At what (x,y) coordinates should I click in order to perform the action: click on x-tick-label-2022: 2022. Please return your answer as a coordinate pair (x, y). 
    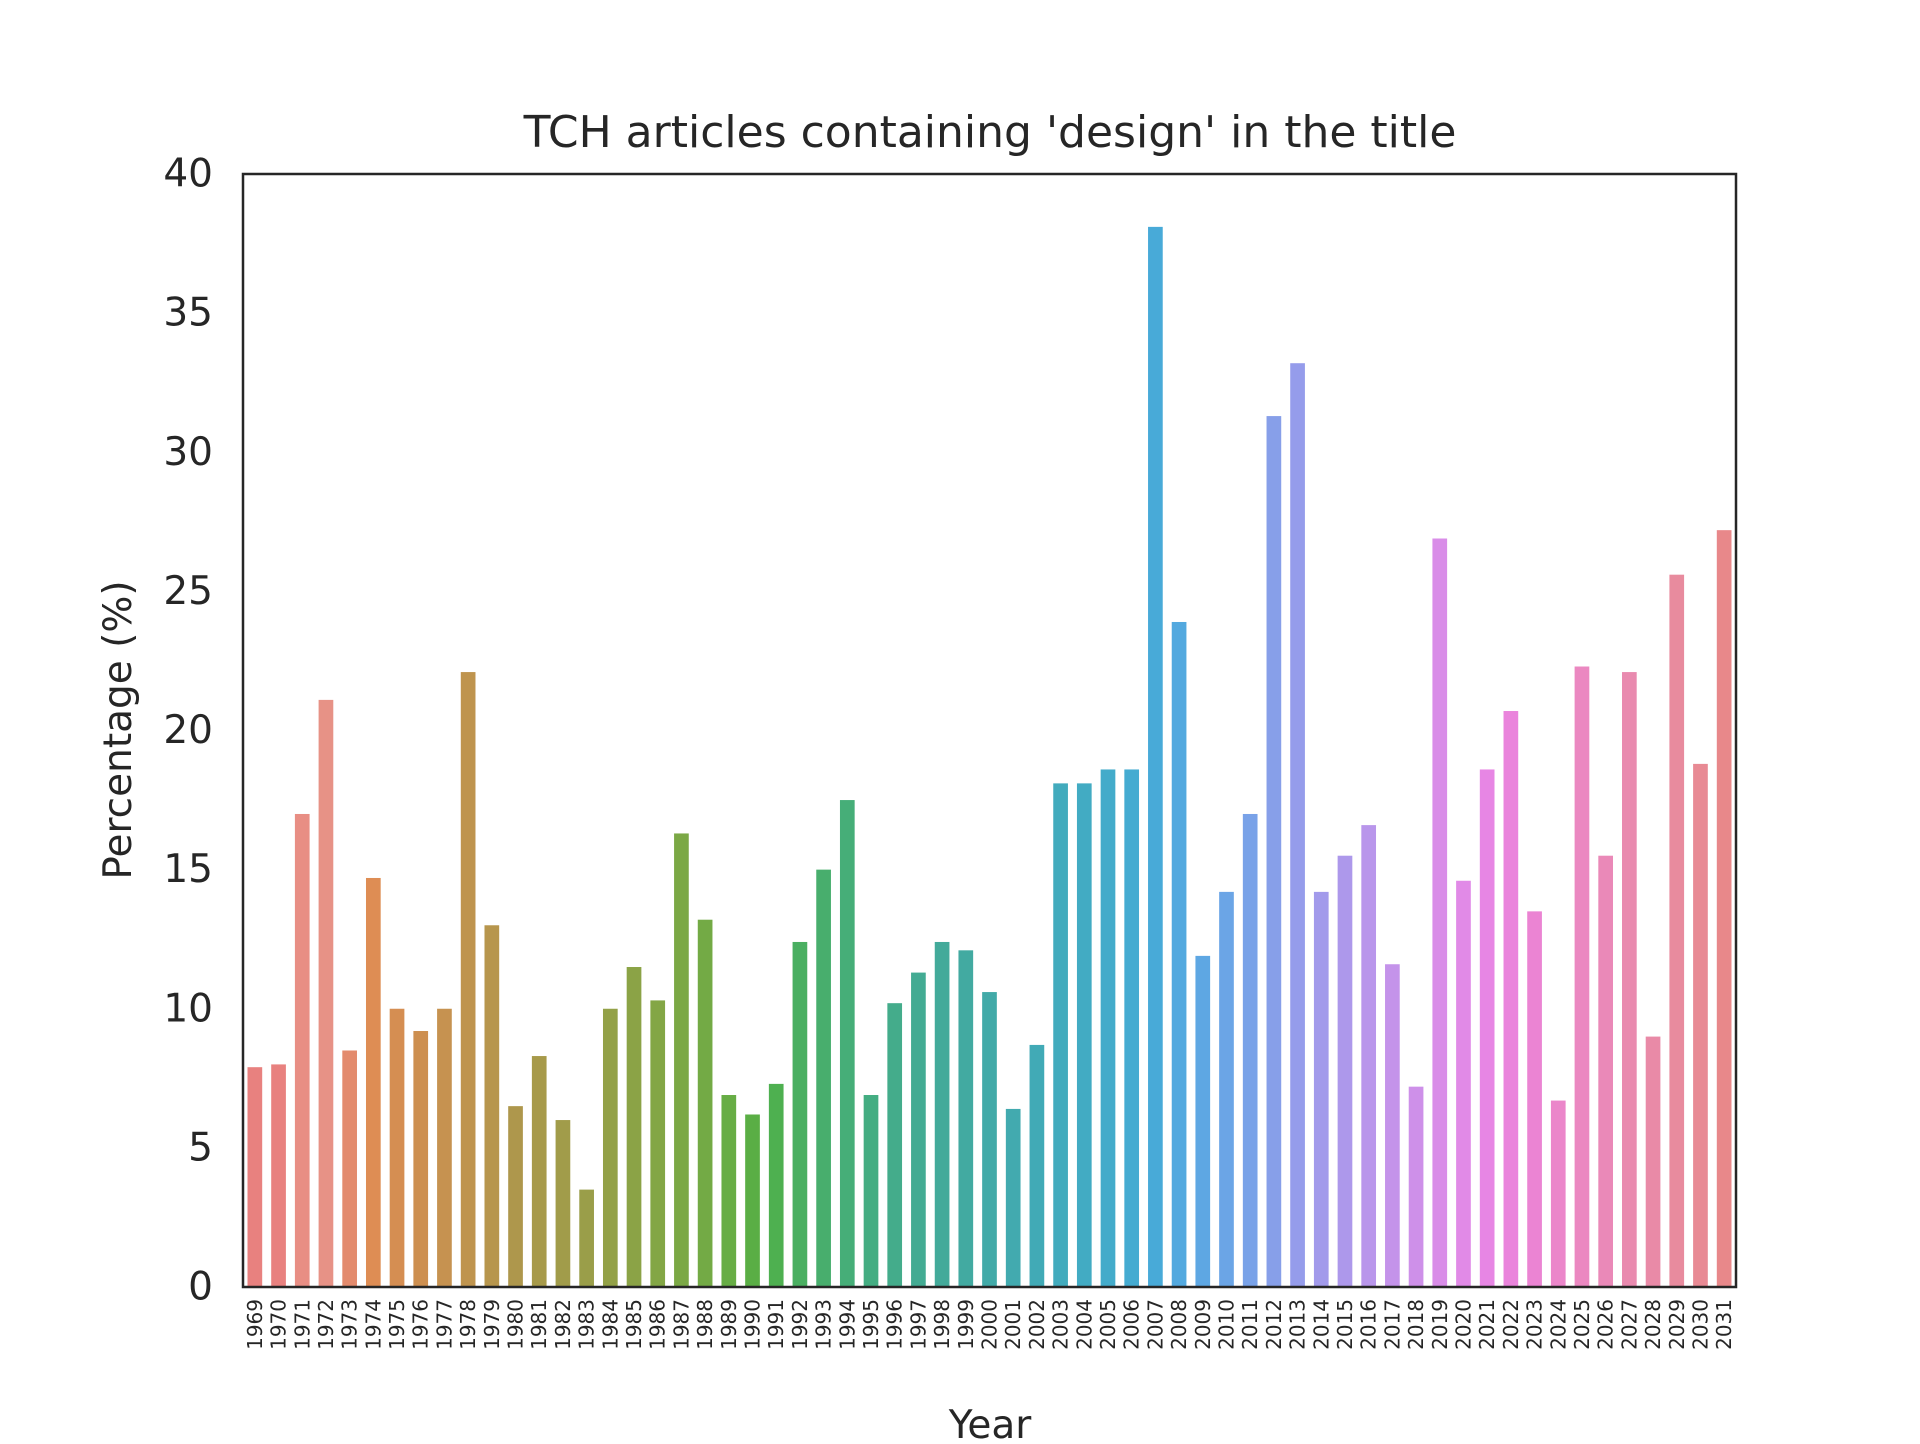
    Looking at the image, I should click on (1511, 1324).